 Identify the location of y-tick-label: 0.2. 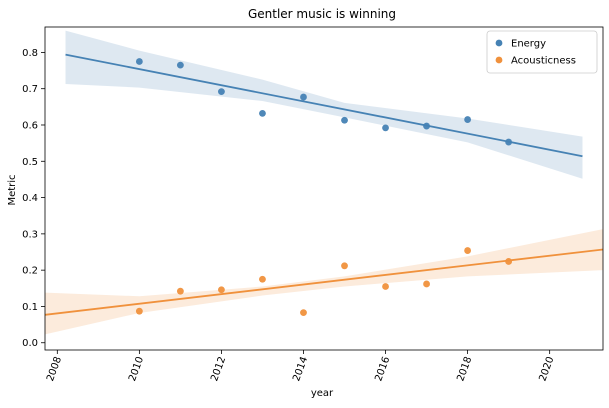
(30, 271).